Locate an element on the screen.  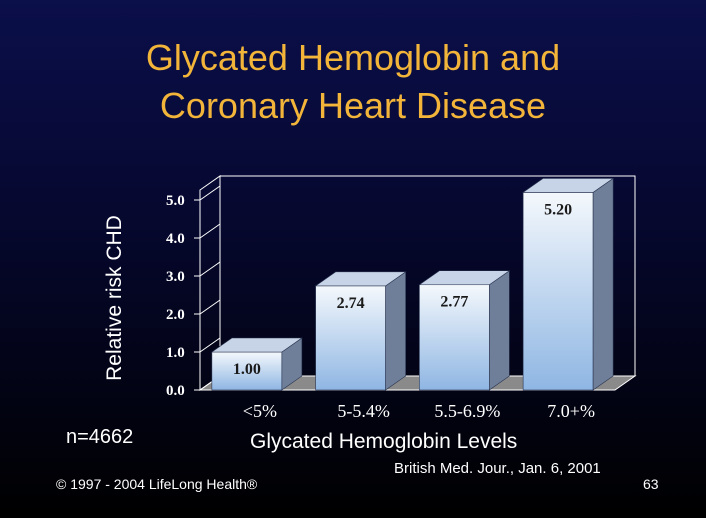
copyright-notice: © 1997 - 2004 LifeLong Health® is located at coordinates (157, 484).